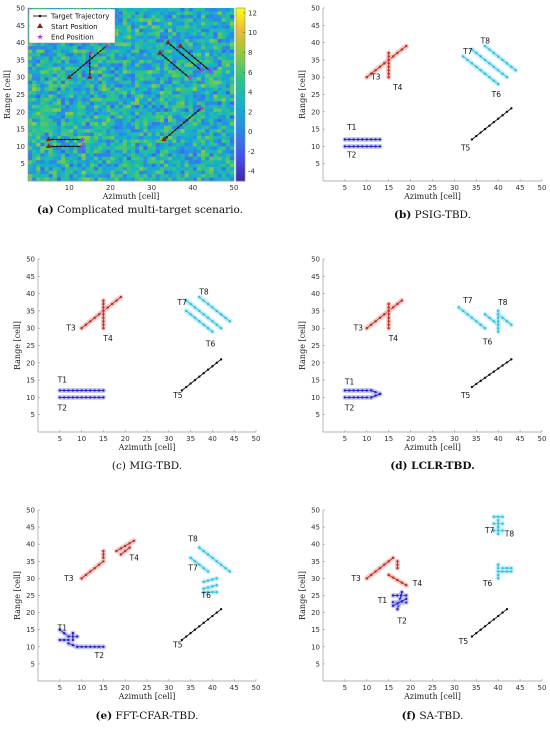 This screenshot has height=731, width=550. Describe the element at coordinates (147, 716) in the screenshot. I see `figure-caption: (e) FFT-CFAR-TBD.` at that location.